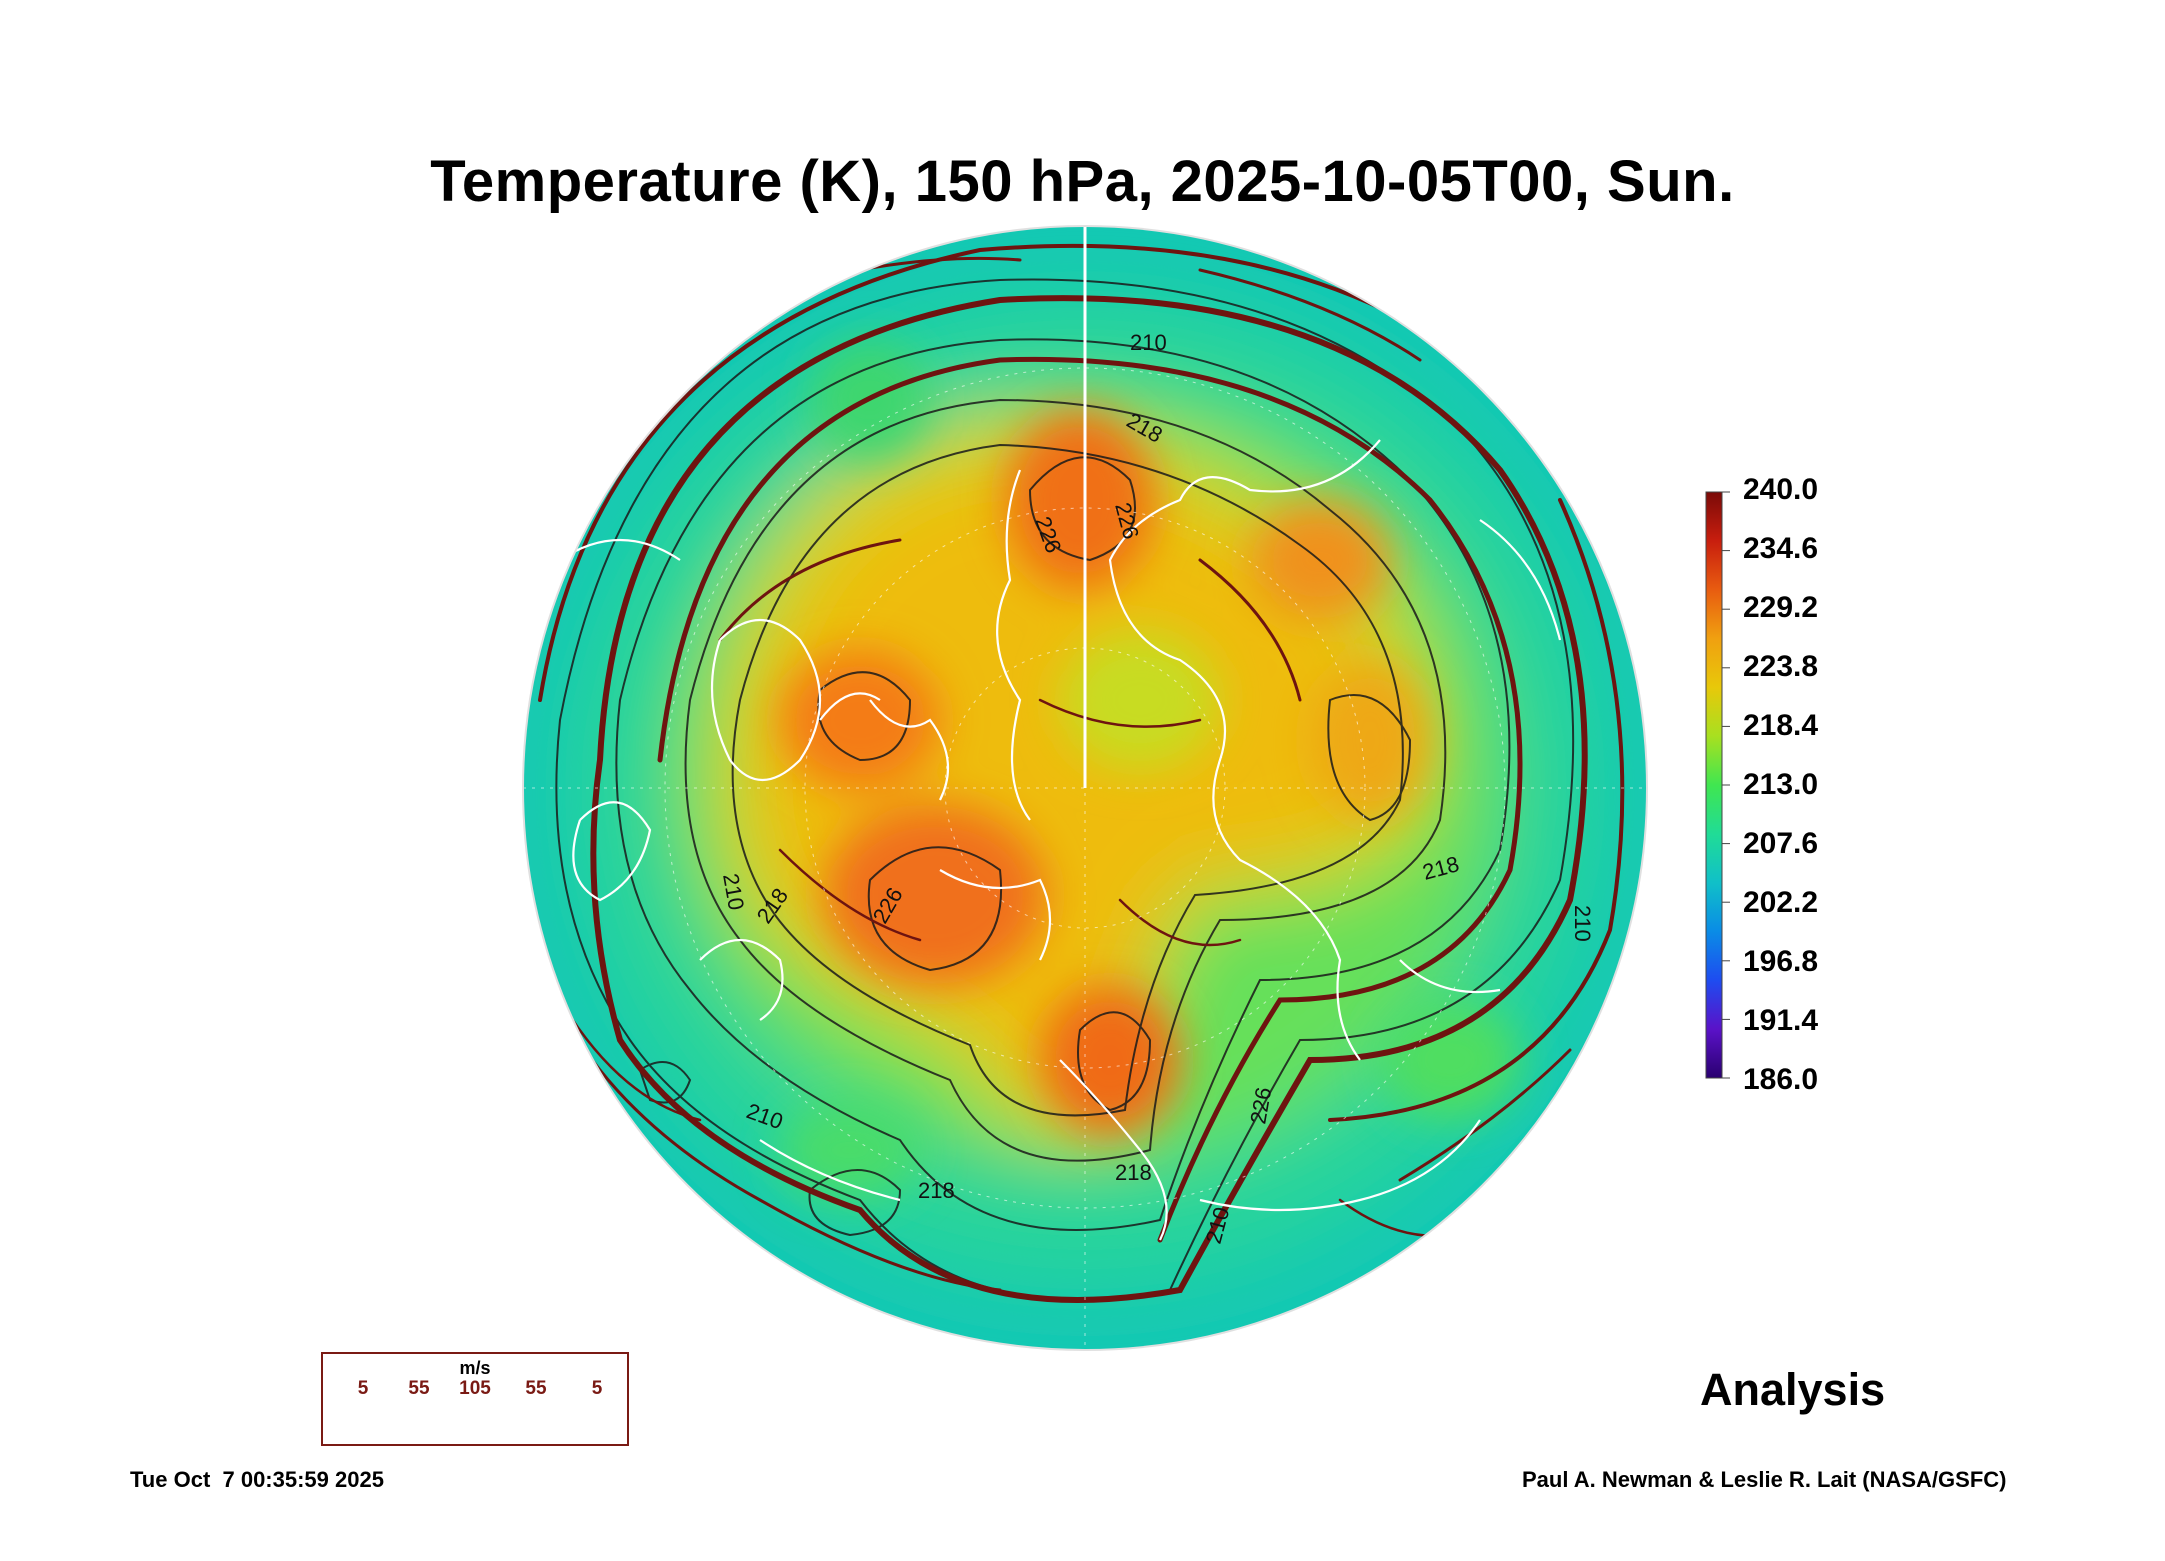 This screenshot has width=2165, height=1561. Describe the element at coordinates (1781, 607) in the screenshot. I see `colorbar-tick-label: 229.2` at that location.